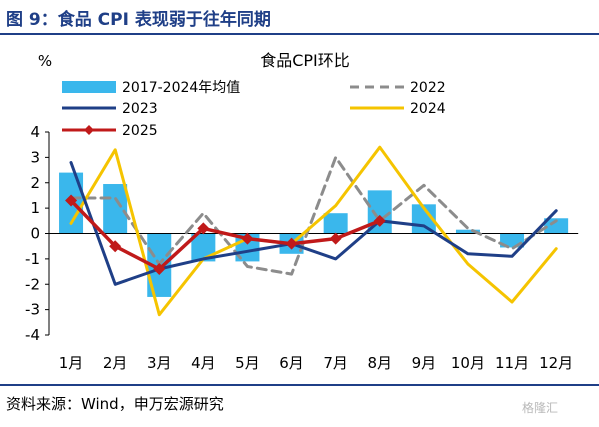 Image resolution: width=599 pixels, height=427 pixels. What do you see at coordinates (299, 16) in the screenshot?
I see `figure-header: 图 9：食品 CPI 表现弱于往年同期` at bounding box center [299, 16].